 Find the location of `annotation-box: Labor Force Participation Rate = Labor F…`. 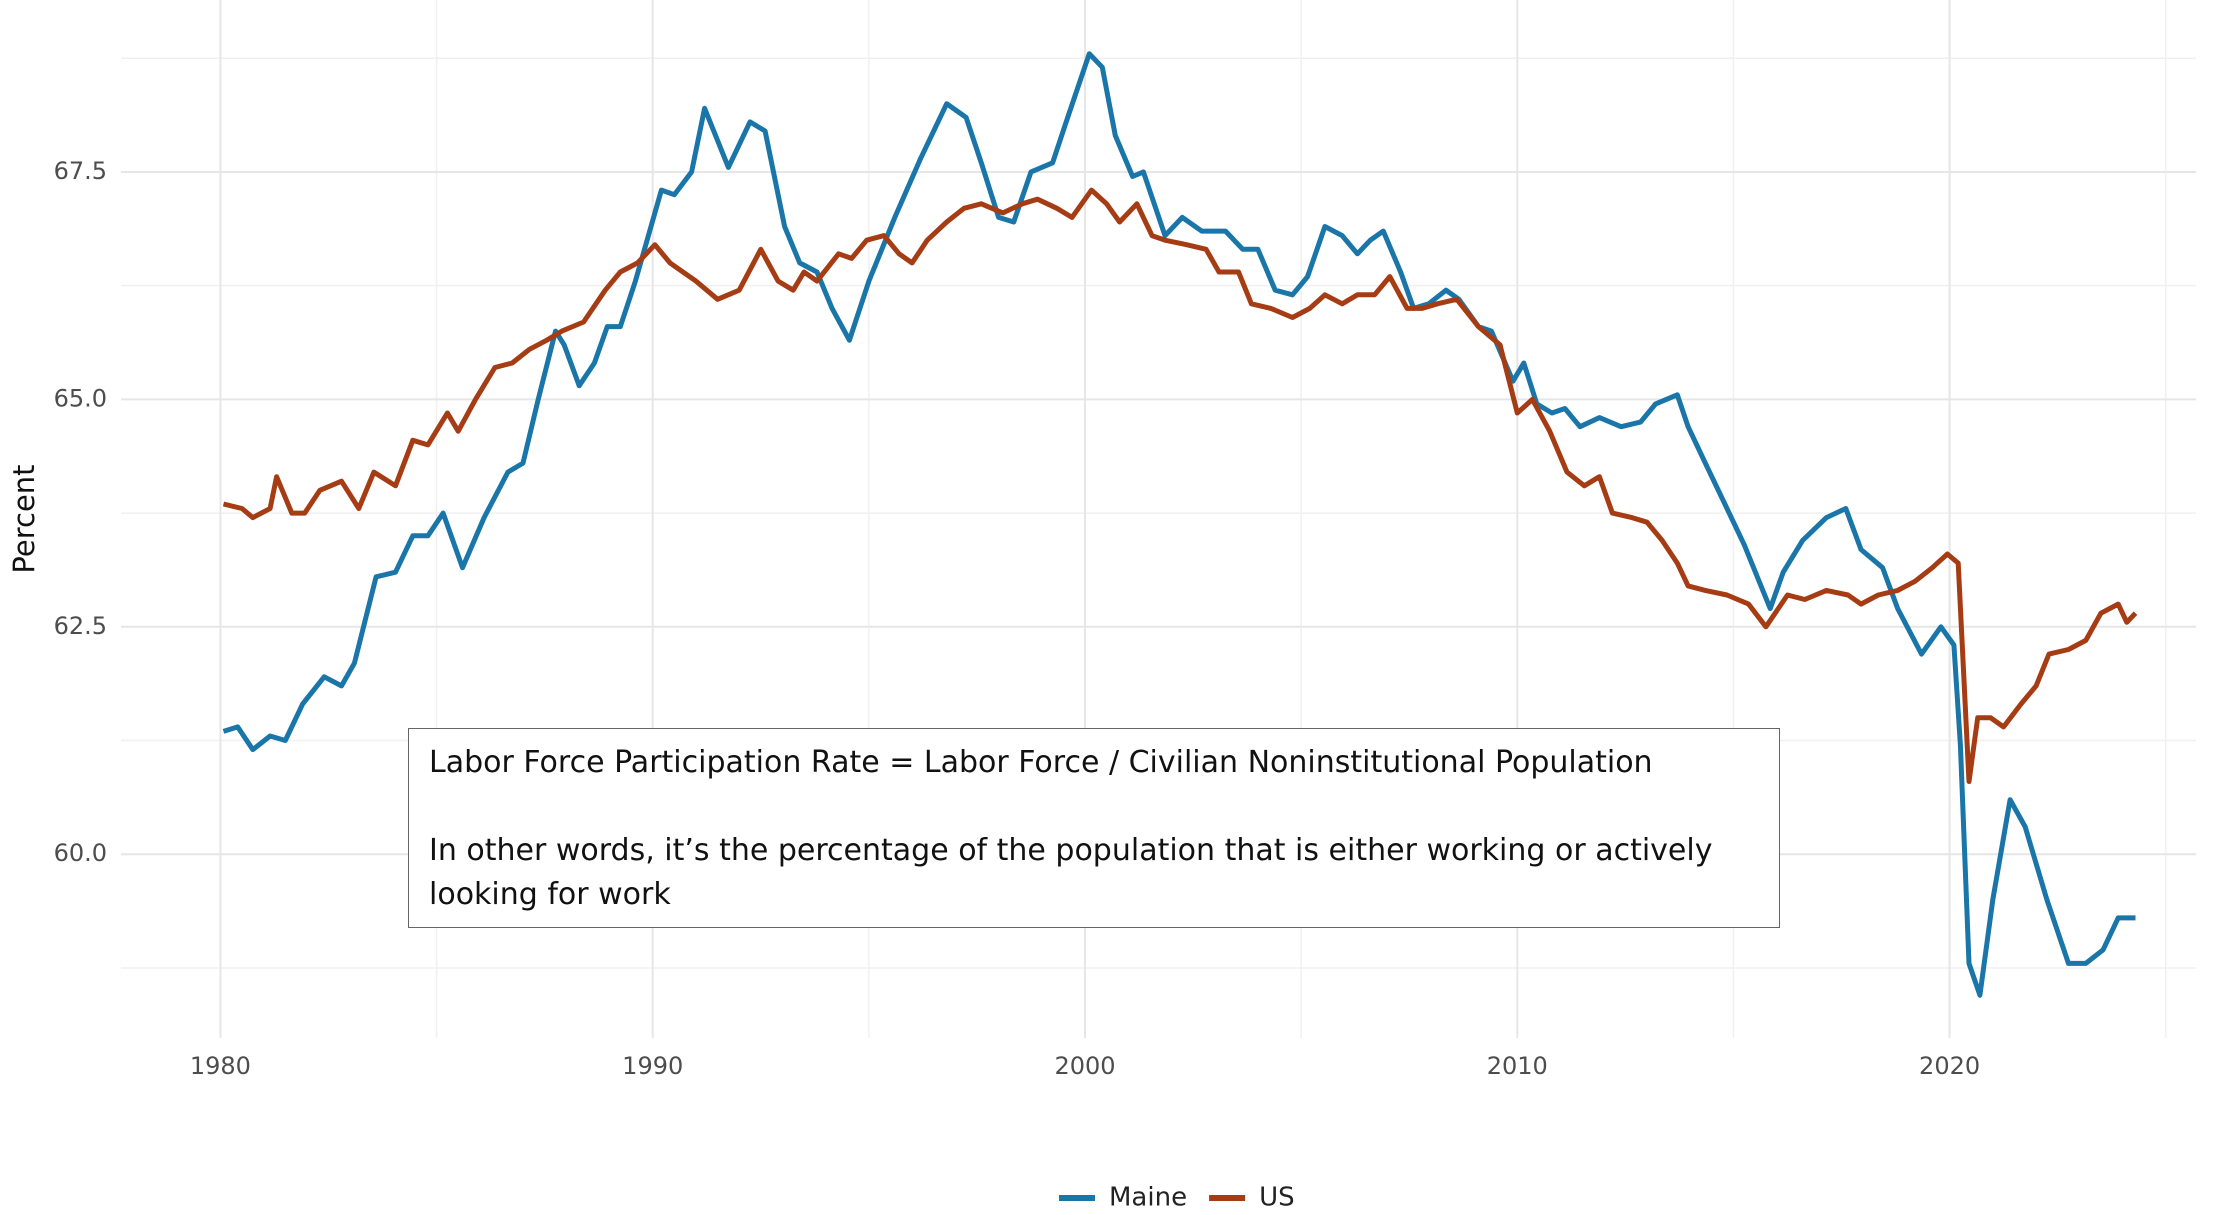

annotation-box: Labor Force Participation Rate = Labor F… is located at coordinates (1094, 828).